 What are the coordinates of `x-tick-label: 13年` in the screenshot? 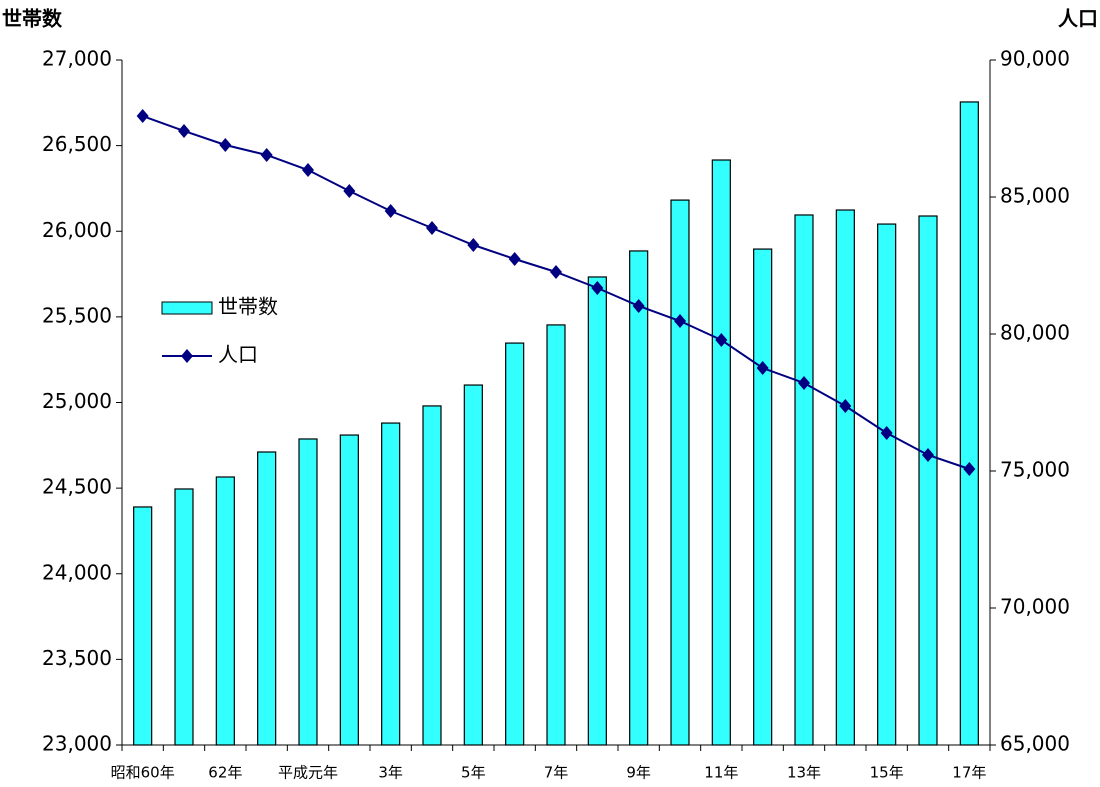 It's located at (804, 773).